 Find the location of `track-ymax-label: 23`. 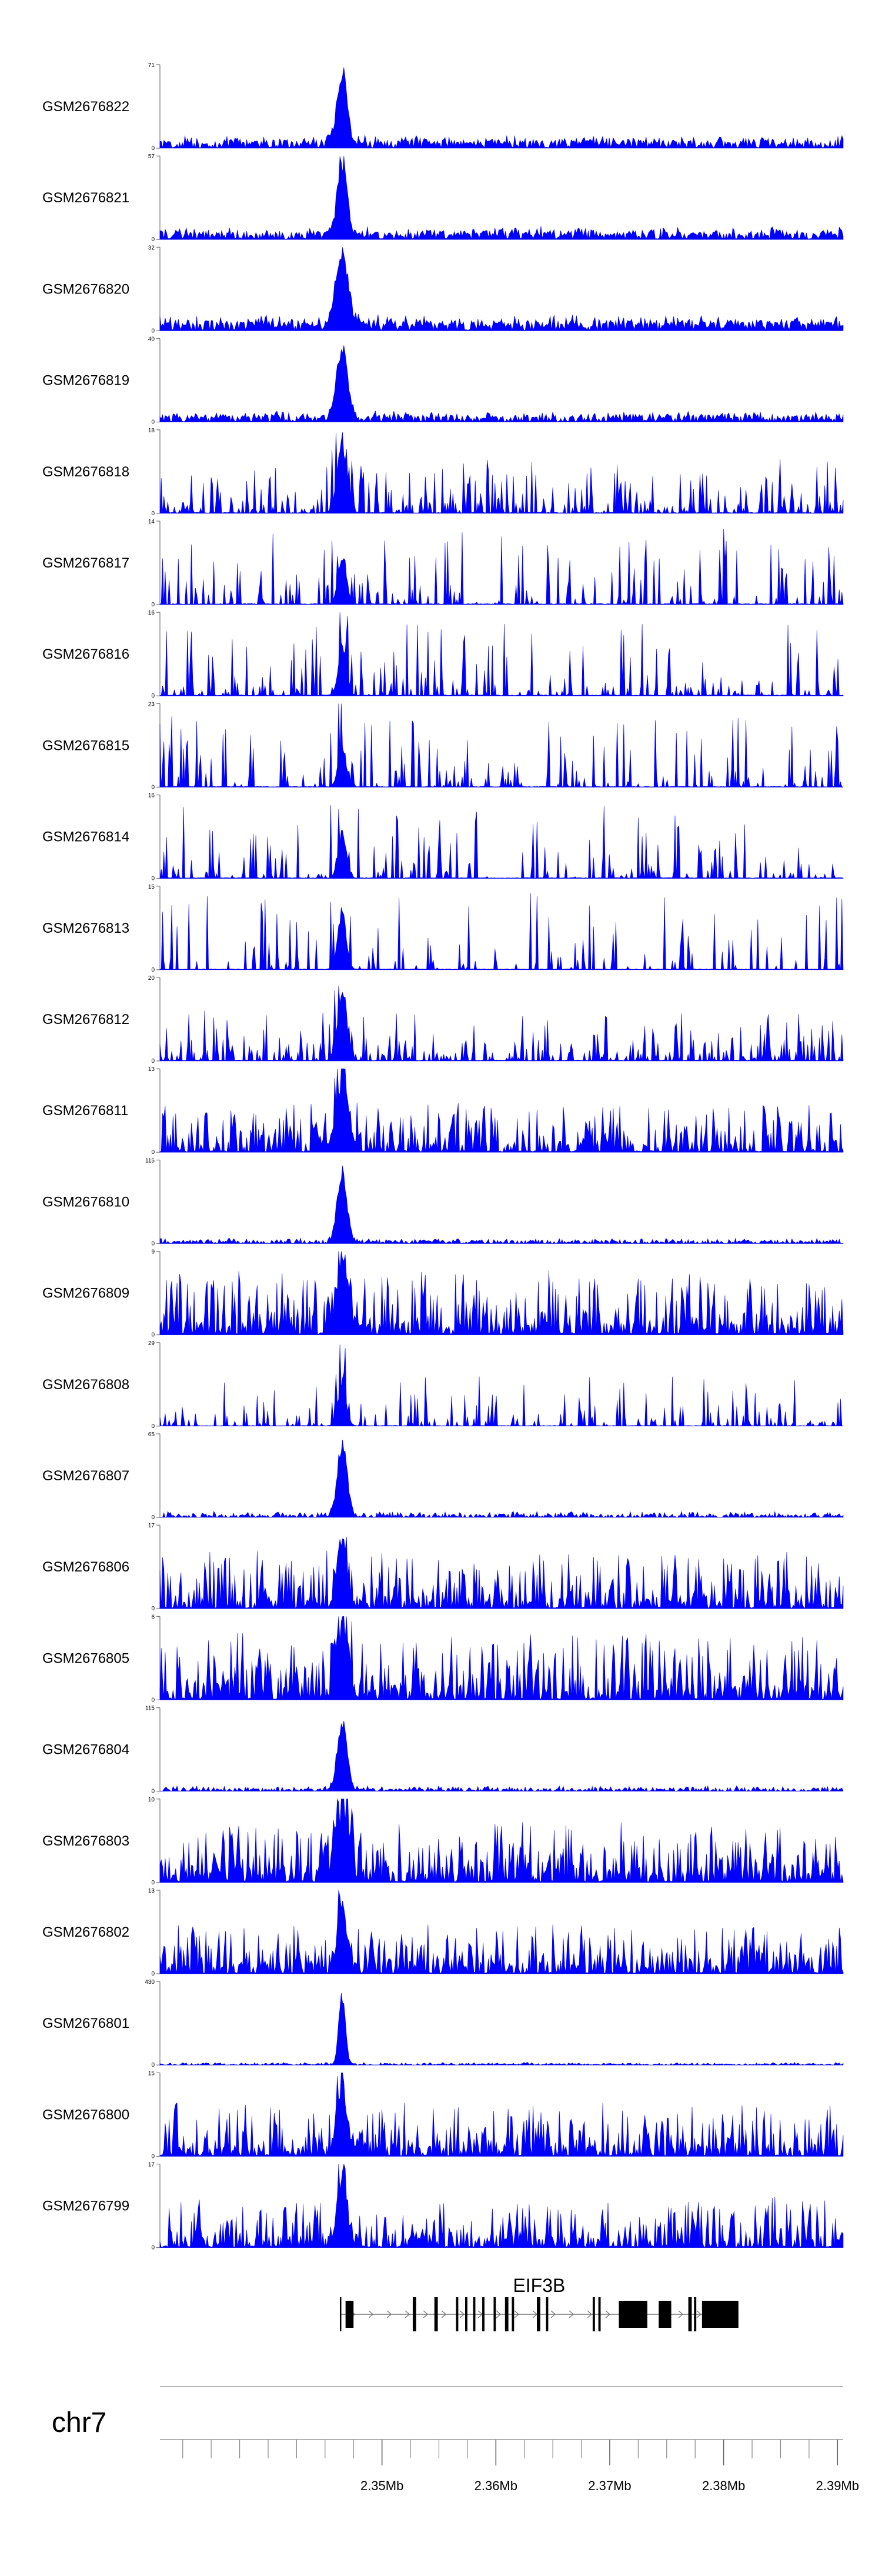

track-ymax-label: 23 is located at coordinates (151, 704).